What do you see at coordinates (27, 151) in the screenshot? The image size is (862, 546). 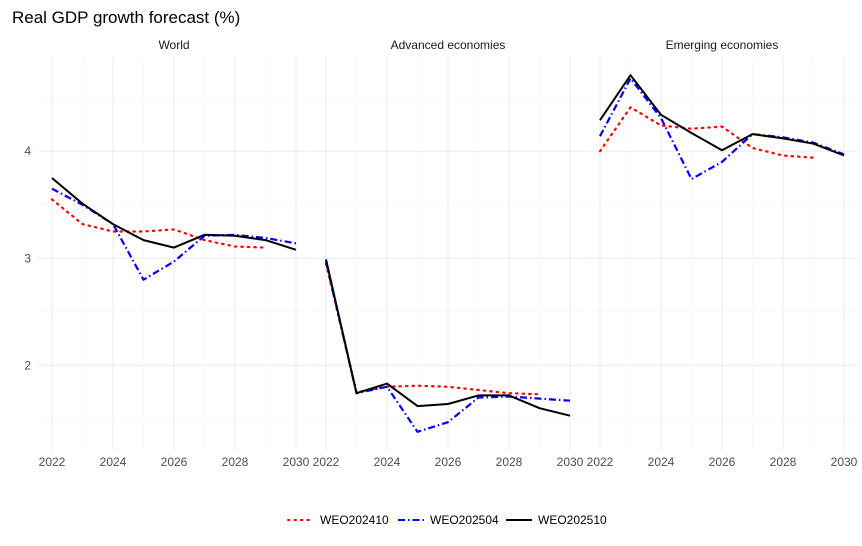 I see `y-tick-label: 4` at bounding box center [27, 151].